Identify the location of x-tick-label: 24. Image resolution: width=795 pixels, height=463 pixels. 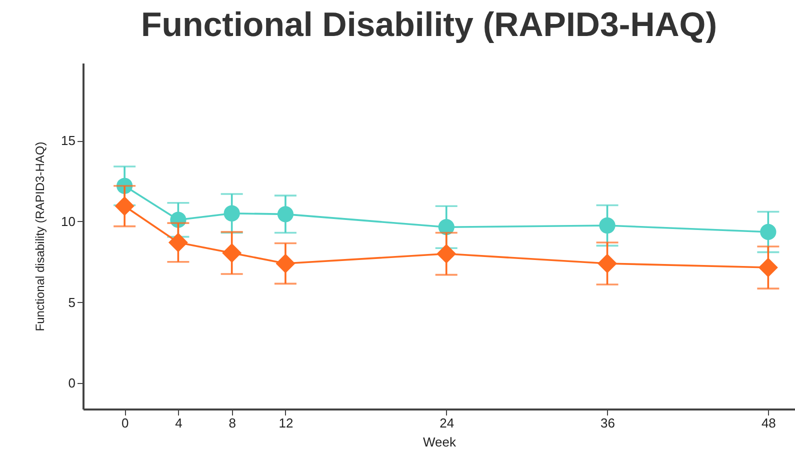
(447, 423).